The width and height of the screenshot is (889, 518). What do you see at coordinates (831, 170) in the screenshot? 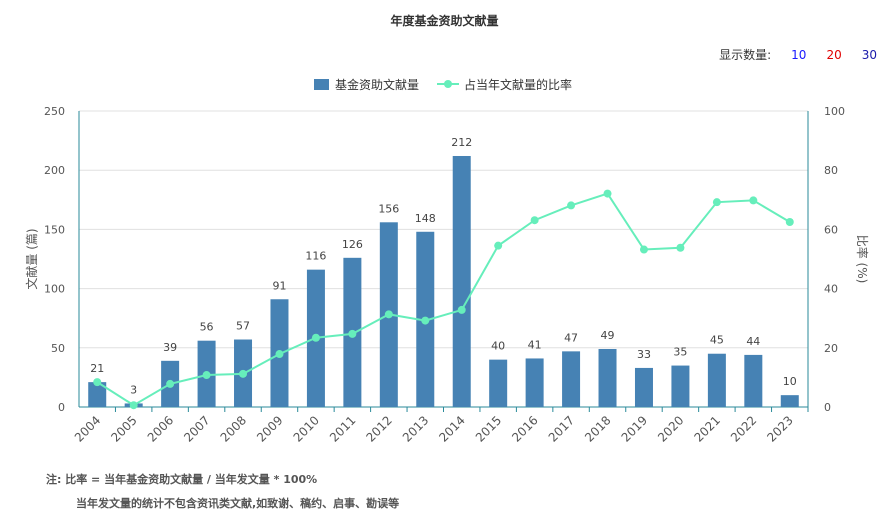
I see `y2-tick-label: 80` at bounding box center [831, 170].